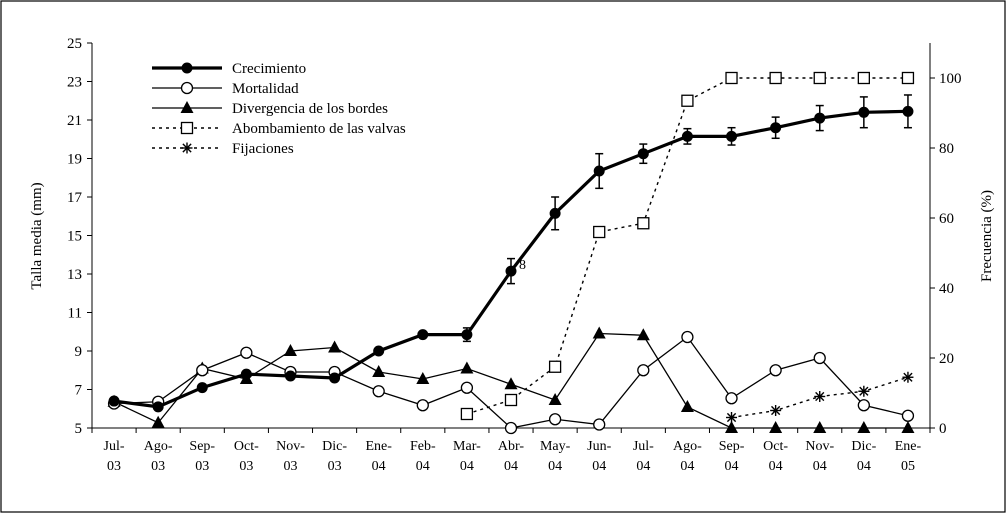 Image resolution: width=1007 pixels, height=520 pixels. I want to click on x-tick-label: Sep-, so click(732, 446).